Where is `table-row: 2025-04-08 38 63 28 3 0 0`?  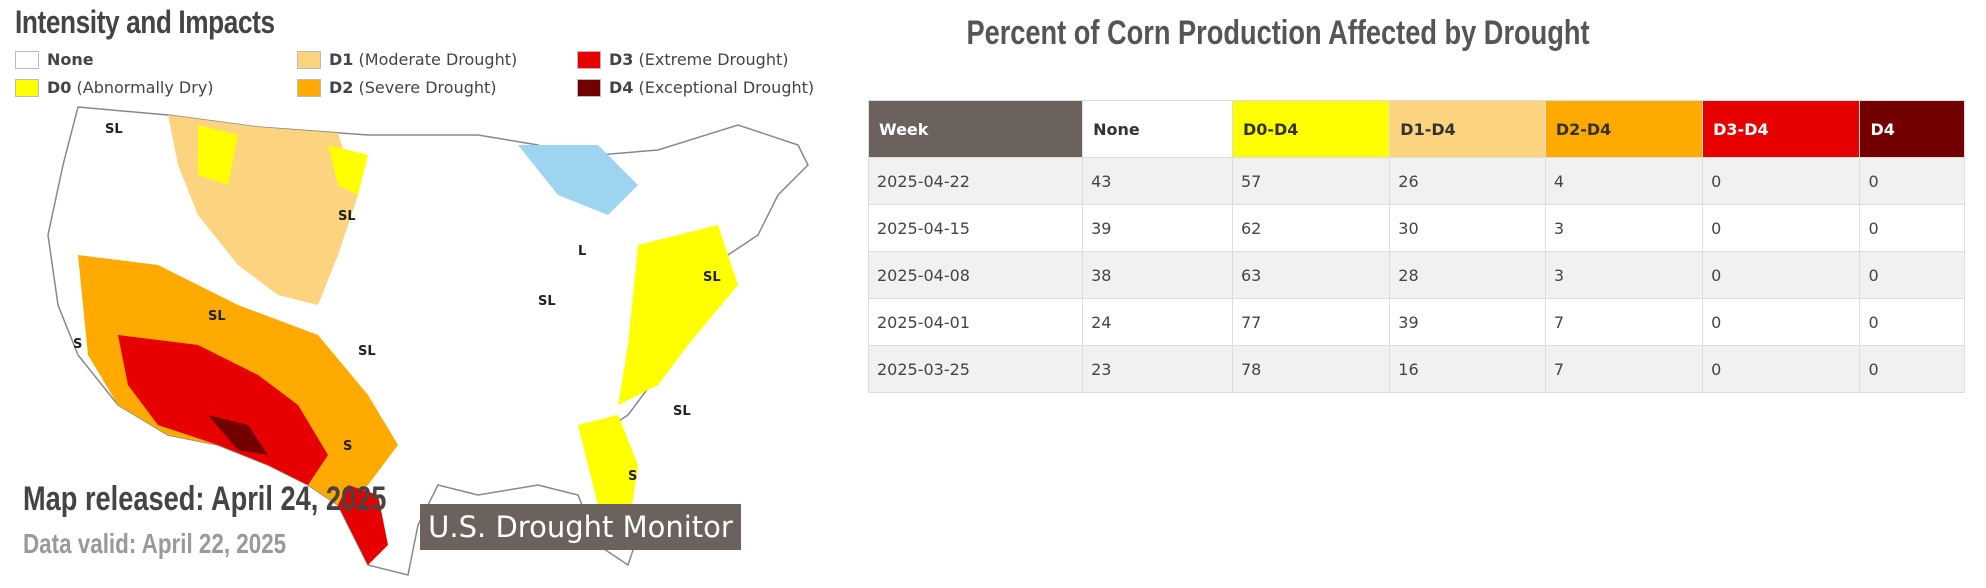 table-row: 2025-04-08 38 63 28 3 0 0 is located at coordinates (1416, 275).